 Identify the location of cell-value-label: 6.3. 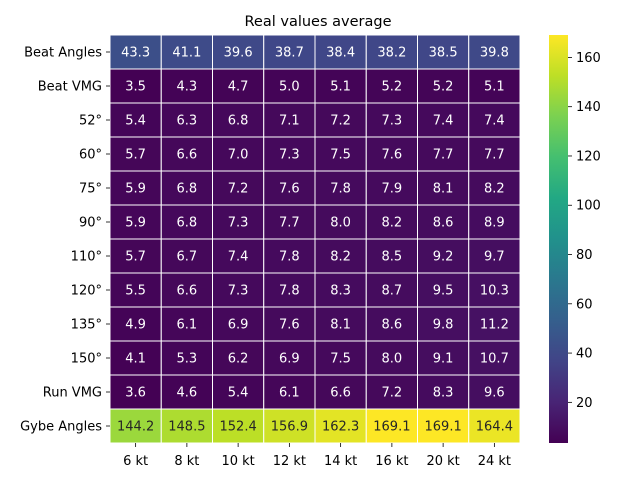
(187, 121).